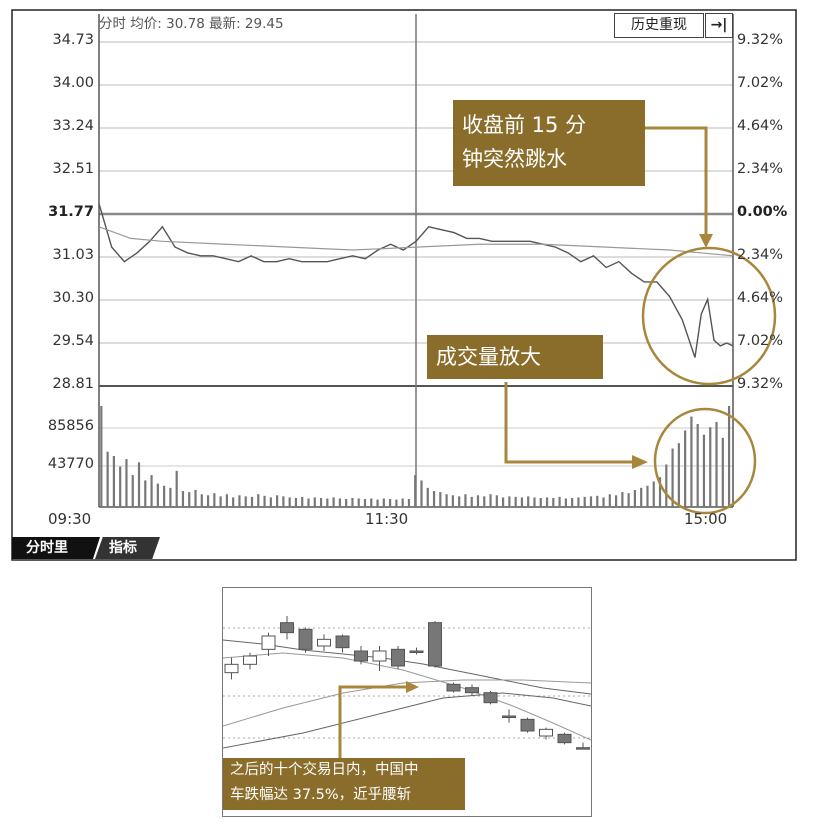  I want to click on percent-tick-label: 4.64%, so click(760, 126).